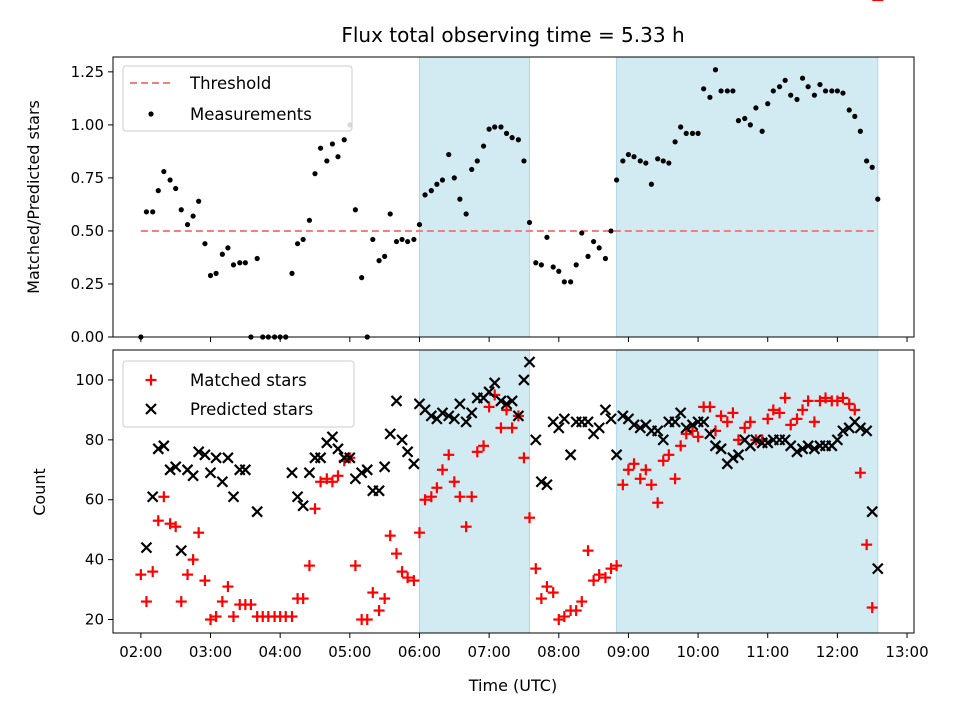  I want to click on y-tick-label: 0.25, so click(87, 284).